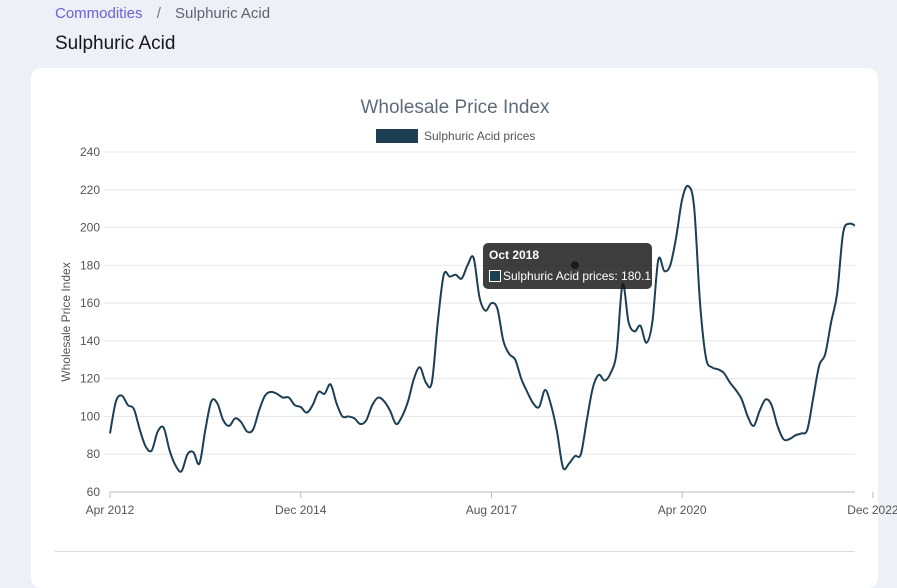  Describe the element at coordinates (94, 492) in the screenshot. I see `y-tick-label: 60` at that location.